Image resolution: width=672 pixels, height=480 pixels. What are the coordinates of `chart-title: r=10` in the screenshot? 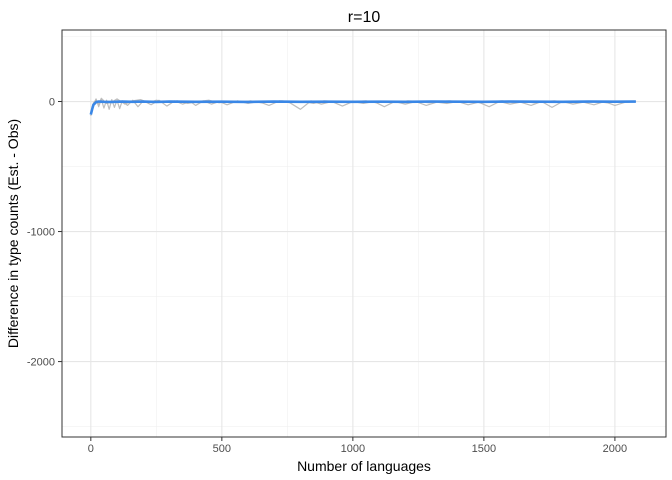 It's located at (364, 17).